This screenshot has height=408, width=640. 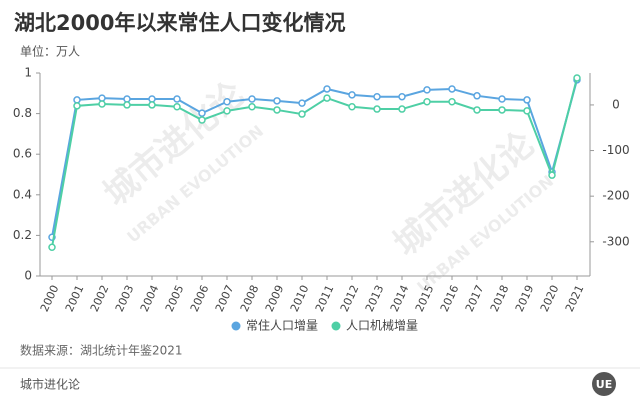 I want to click on x-tick-label: 2014, so click(x=400, y=298).